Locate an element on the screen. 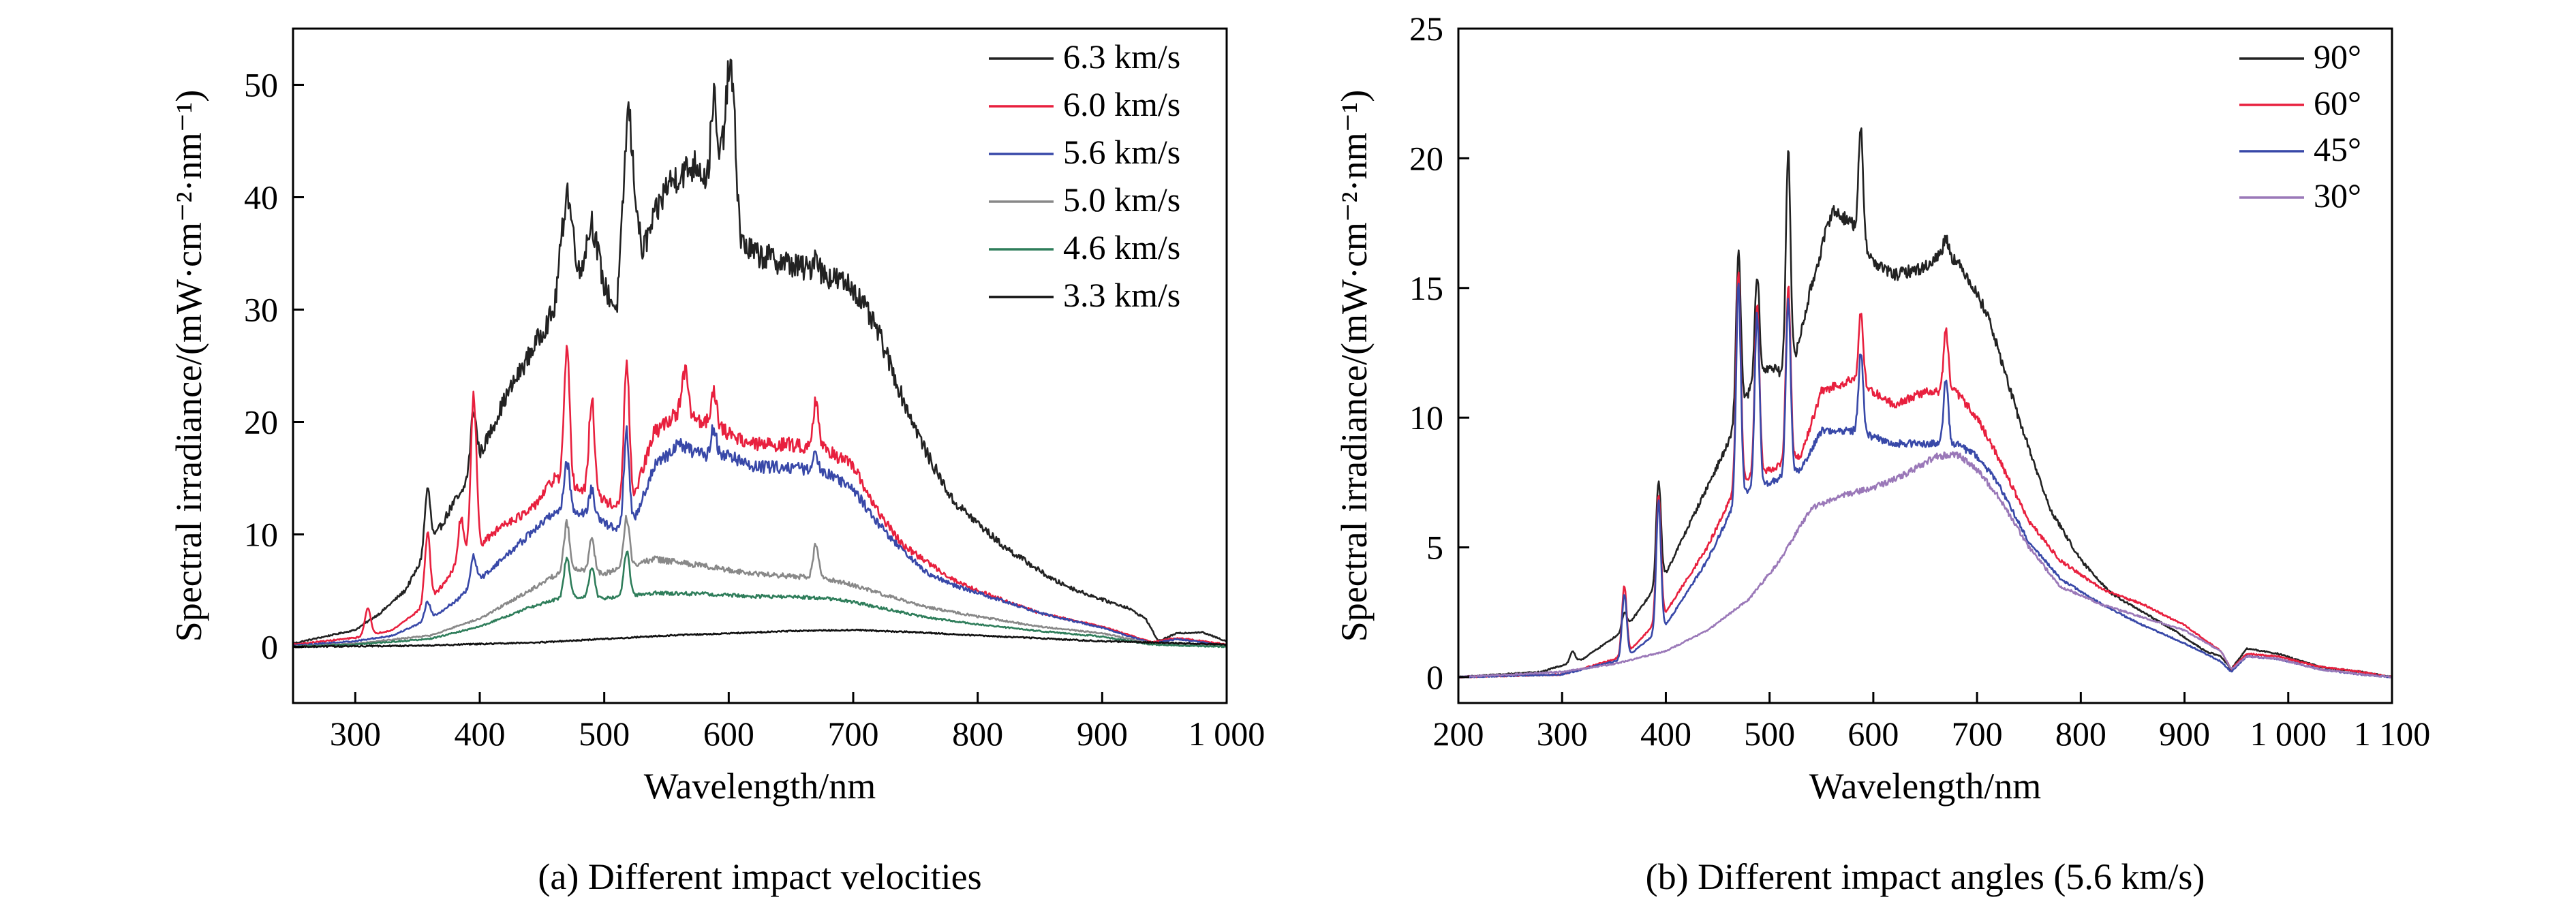 The image size is (2576, 906). legend-label-3: 5.6 km/s is located at coordinates (1121, 152).